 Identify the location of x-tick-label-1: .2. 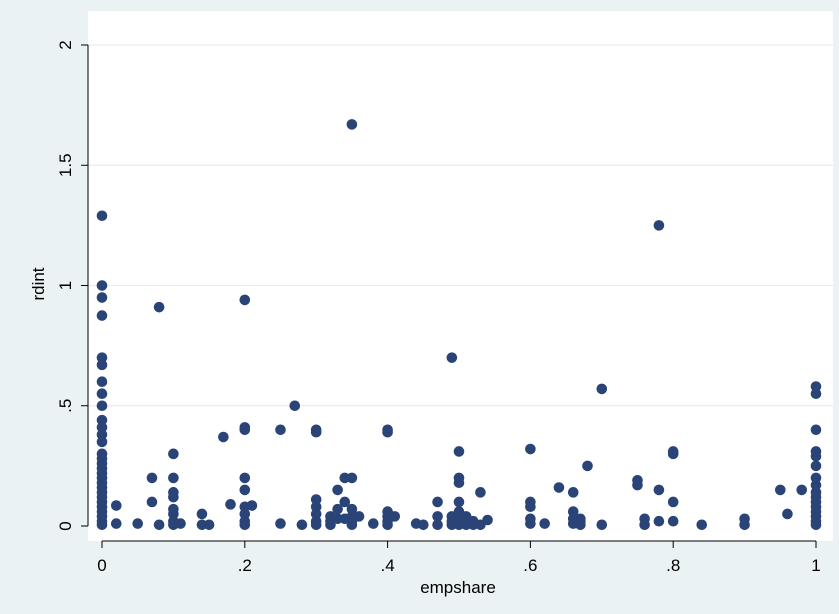
(245, 565).